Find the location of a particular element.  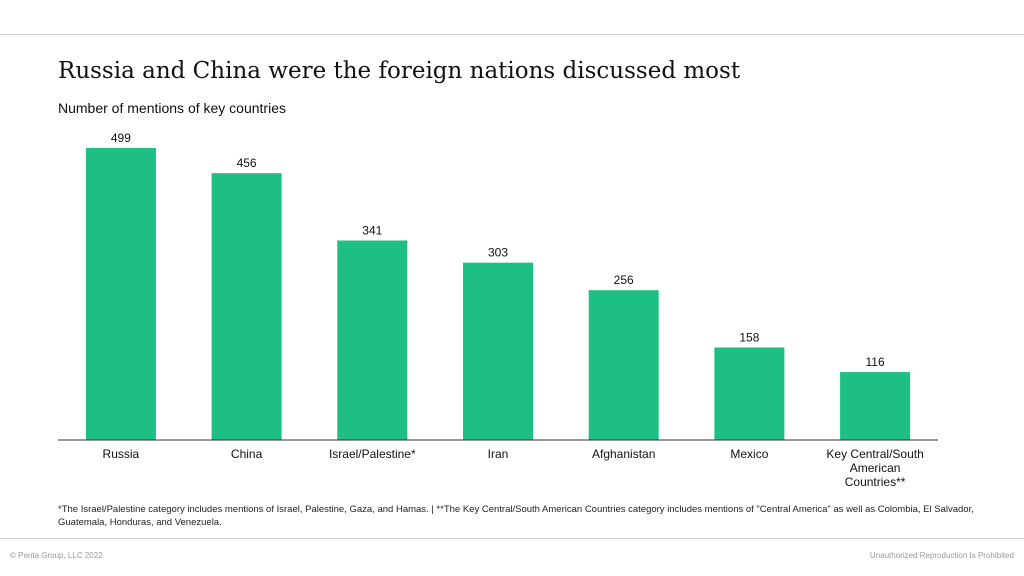

category-label-line: American is located at coordinates (875, 468).